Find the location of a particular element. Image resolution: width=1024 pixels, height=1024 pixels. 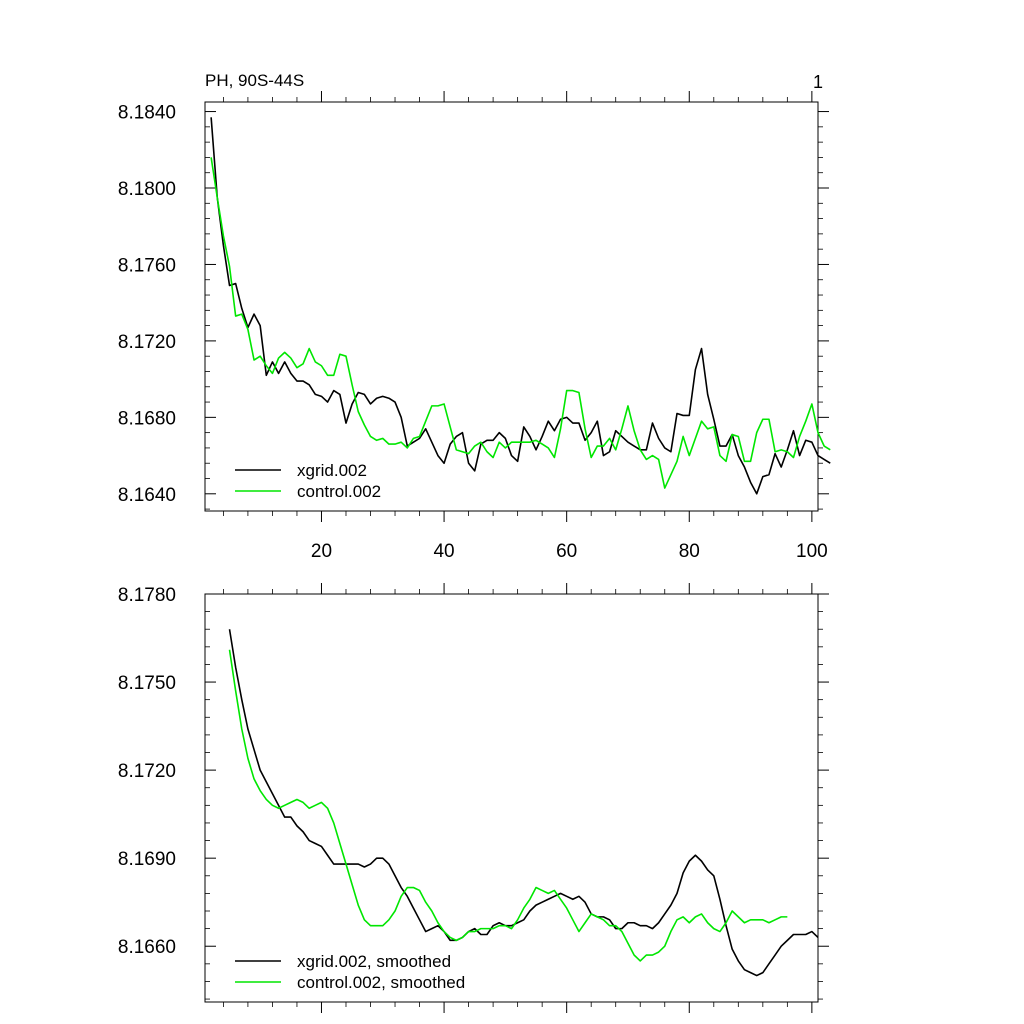

top-legend: xgrid.002 control.002 is located at coordinates (308, 481).